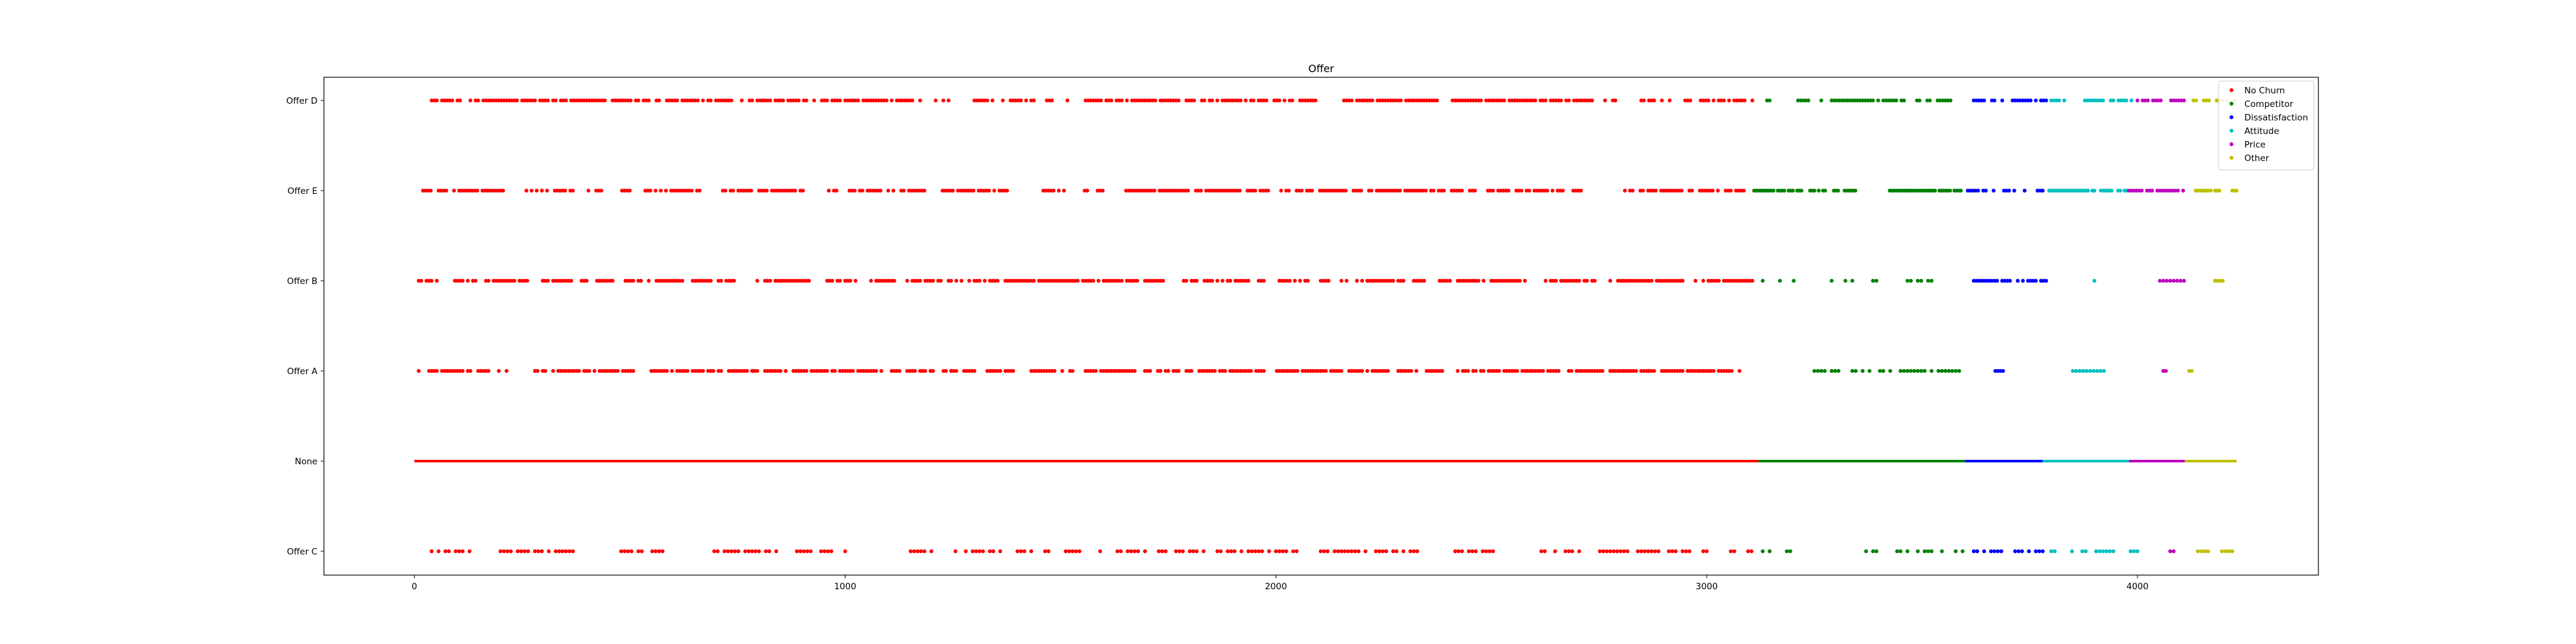 The width and height of the screenshot is (2576, 644). What do you see at coordinates (306, 462) in the screenshot?
I see `y-tick-label: None` at bounding box center [306, 462].